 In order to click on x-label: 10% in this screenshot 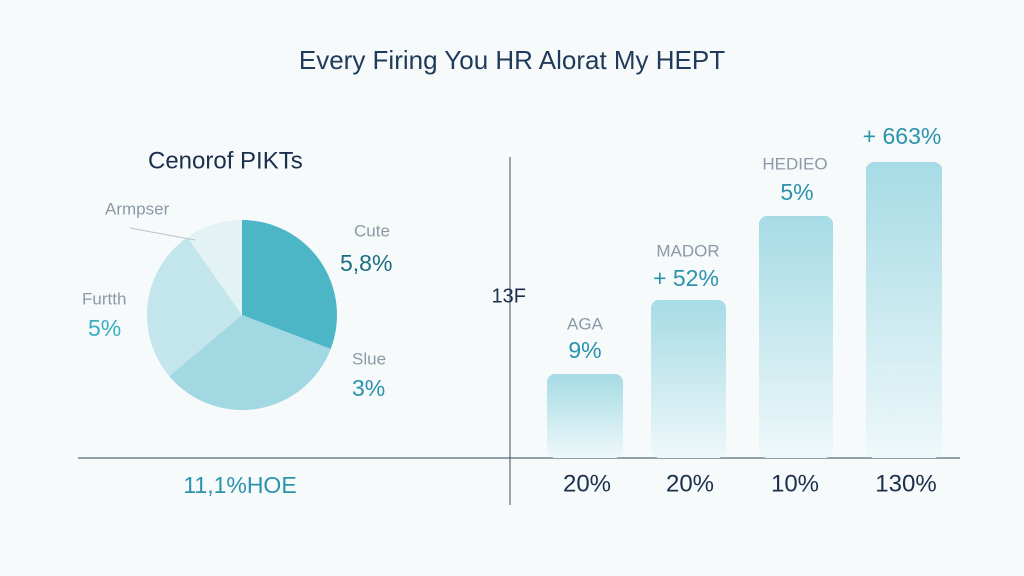, I will do `click(795, 483)`.